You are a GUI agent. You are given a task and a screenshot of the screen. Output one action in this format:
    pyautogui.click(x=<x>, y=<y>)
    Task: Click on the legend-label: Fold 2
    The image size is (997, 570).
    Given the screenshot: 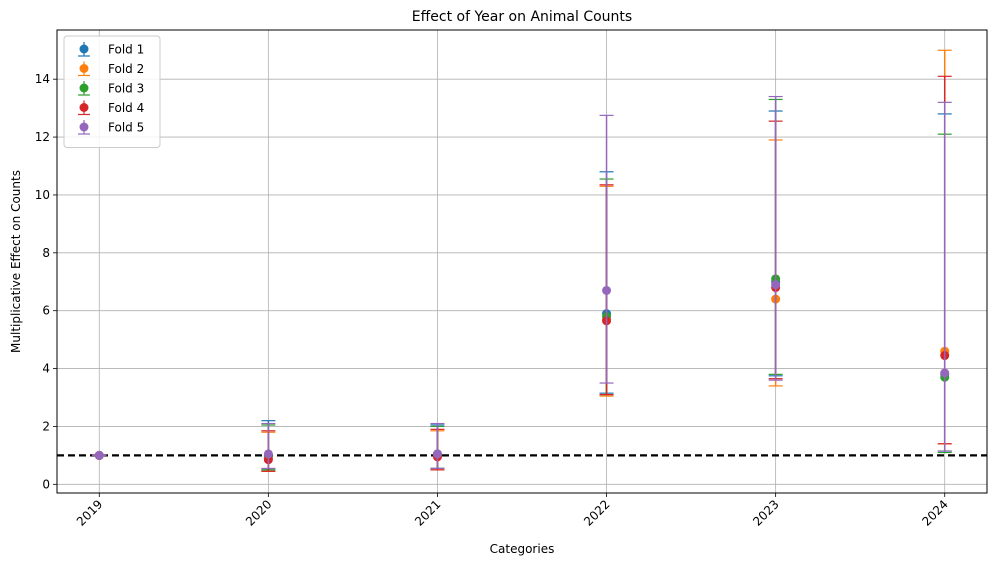 What is the action you would take?
    pyautogui.click(x=126, y=69)
    